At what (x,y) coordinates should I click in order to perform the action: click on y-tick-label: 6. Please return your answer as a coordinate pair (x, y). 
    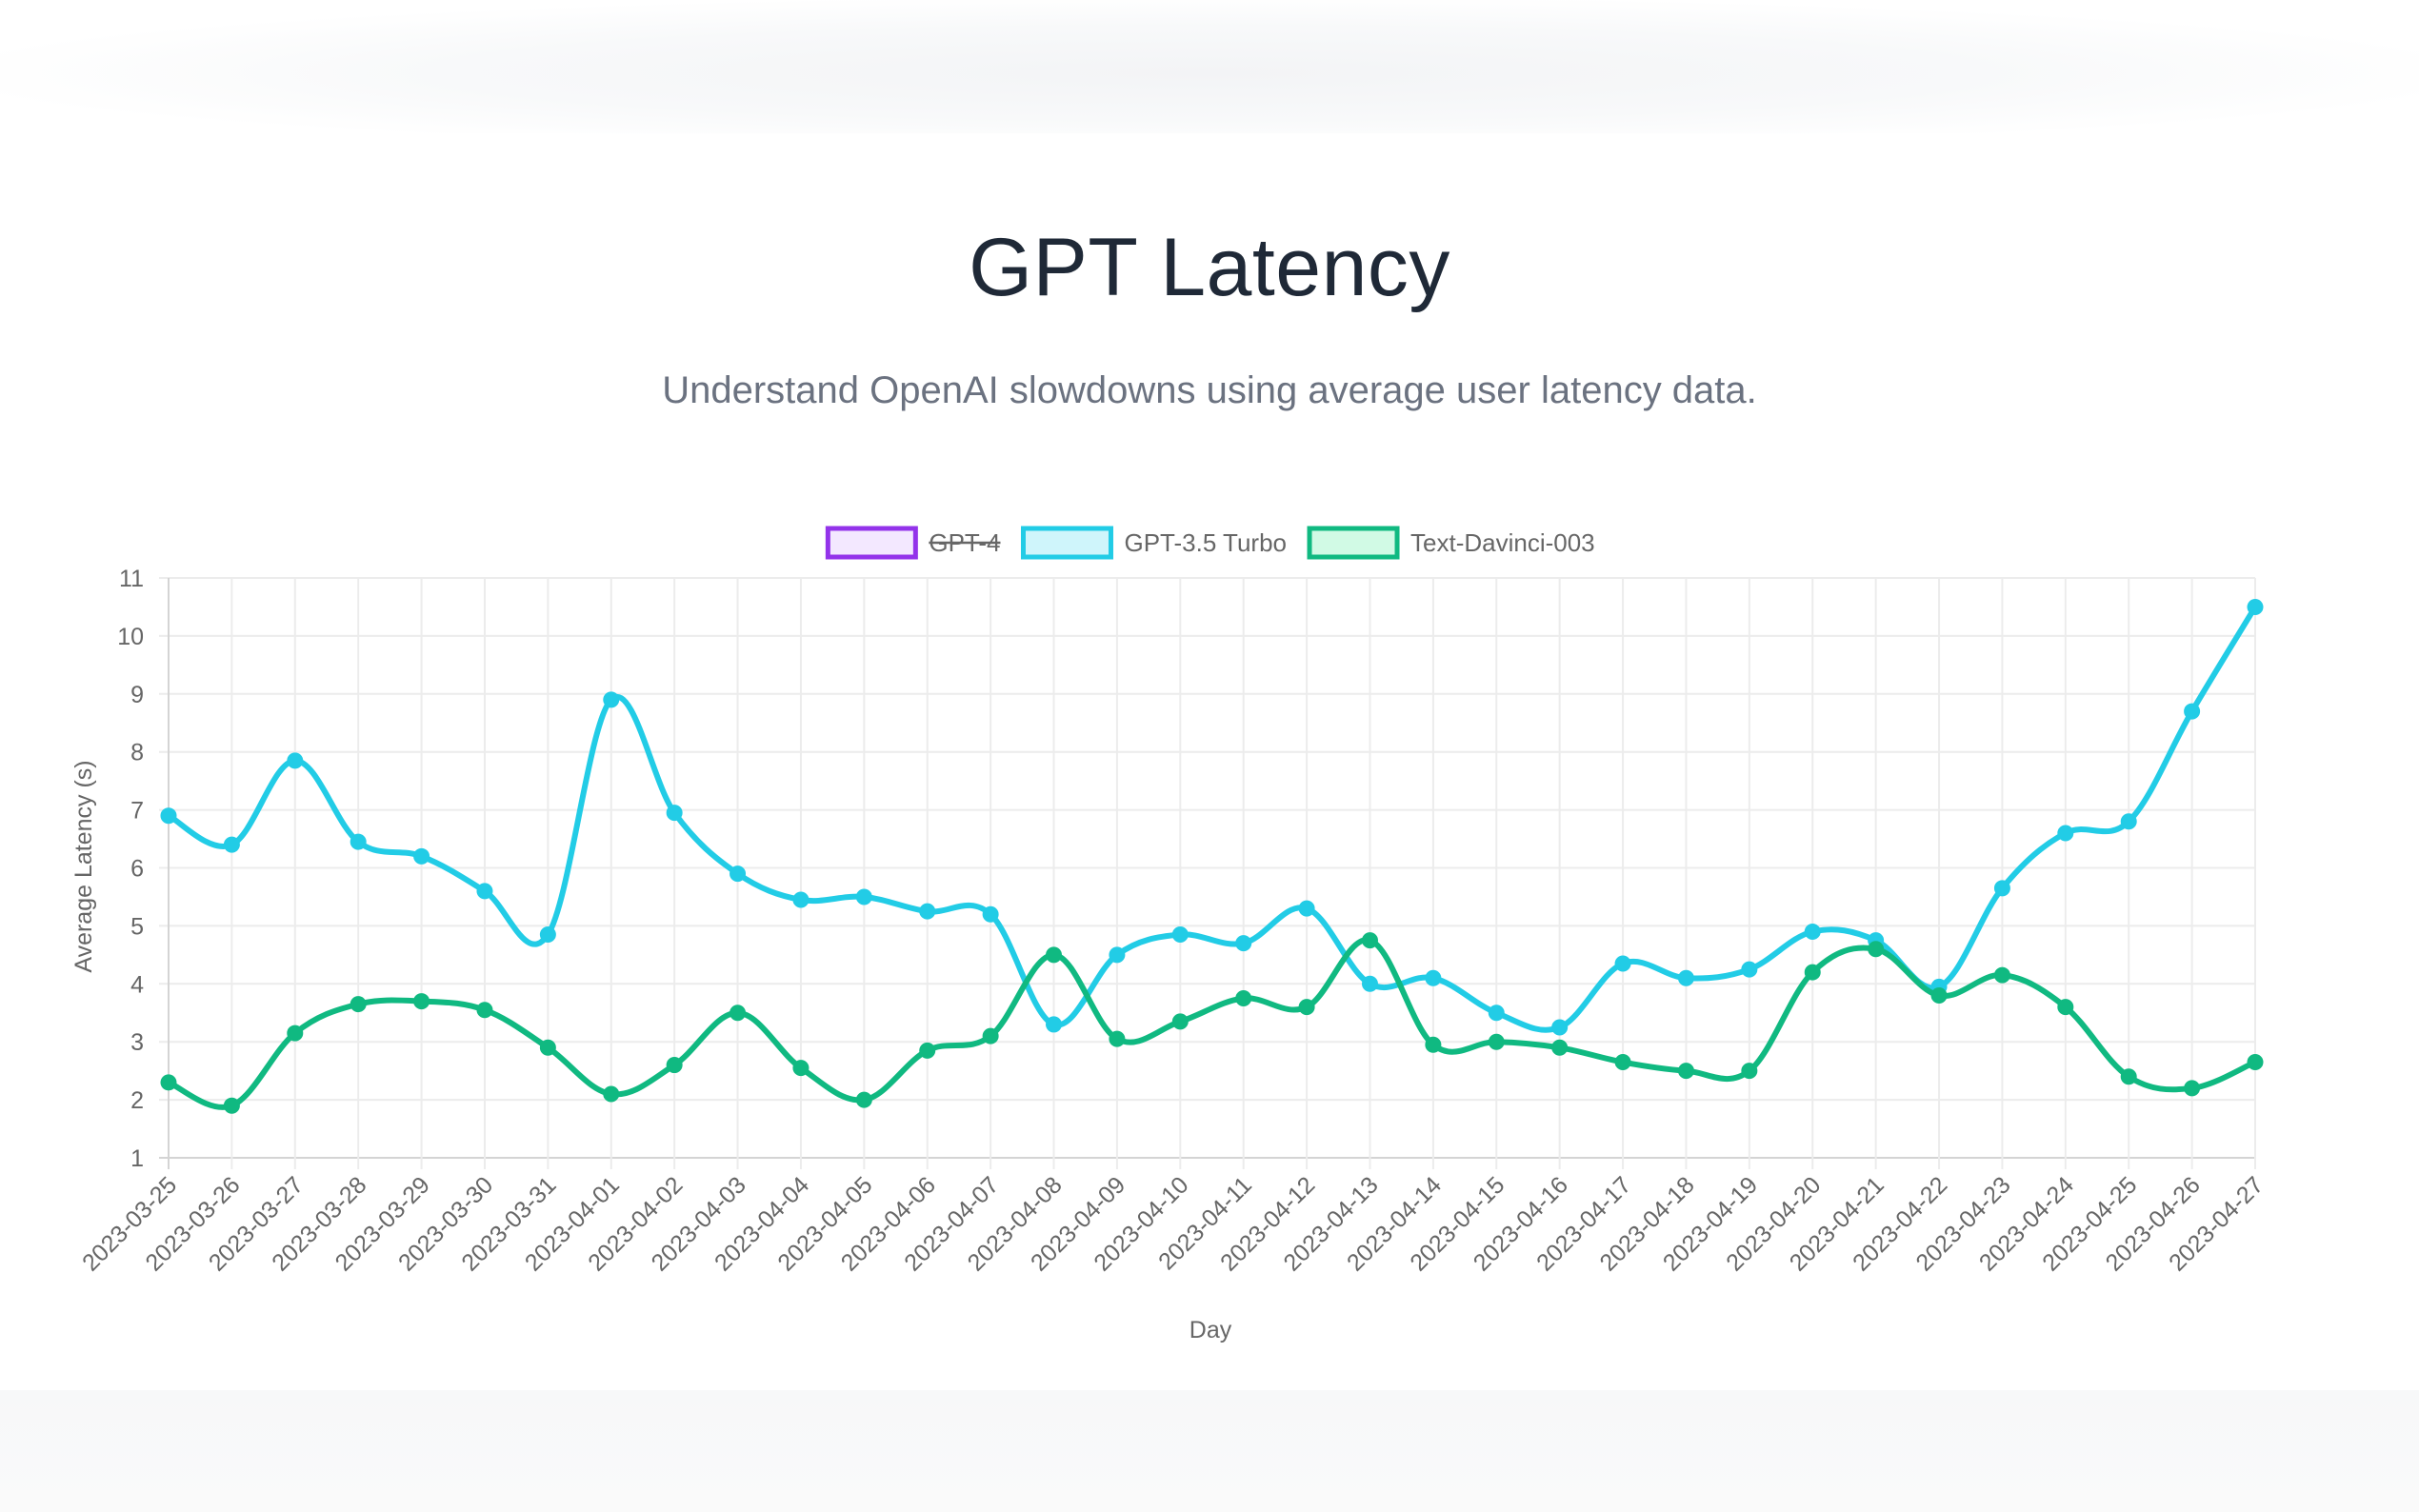
    Looking at the image, I should click on (137, 869).